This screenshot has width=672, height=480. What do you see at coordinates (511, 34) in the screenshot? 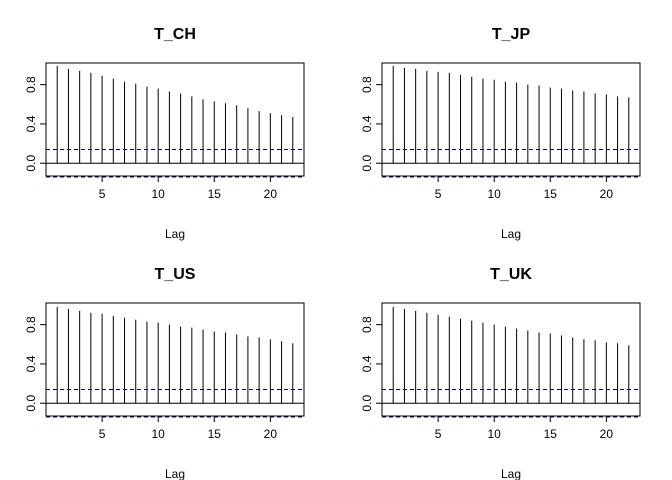
I see `panel-title: T_JP` at bounding box center [511, 34].